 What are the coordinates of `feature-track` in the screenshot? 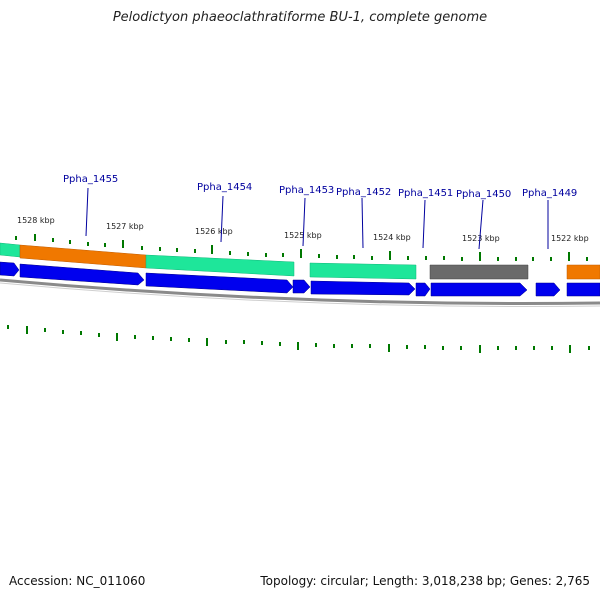 It's located at (300, 261).